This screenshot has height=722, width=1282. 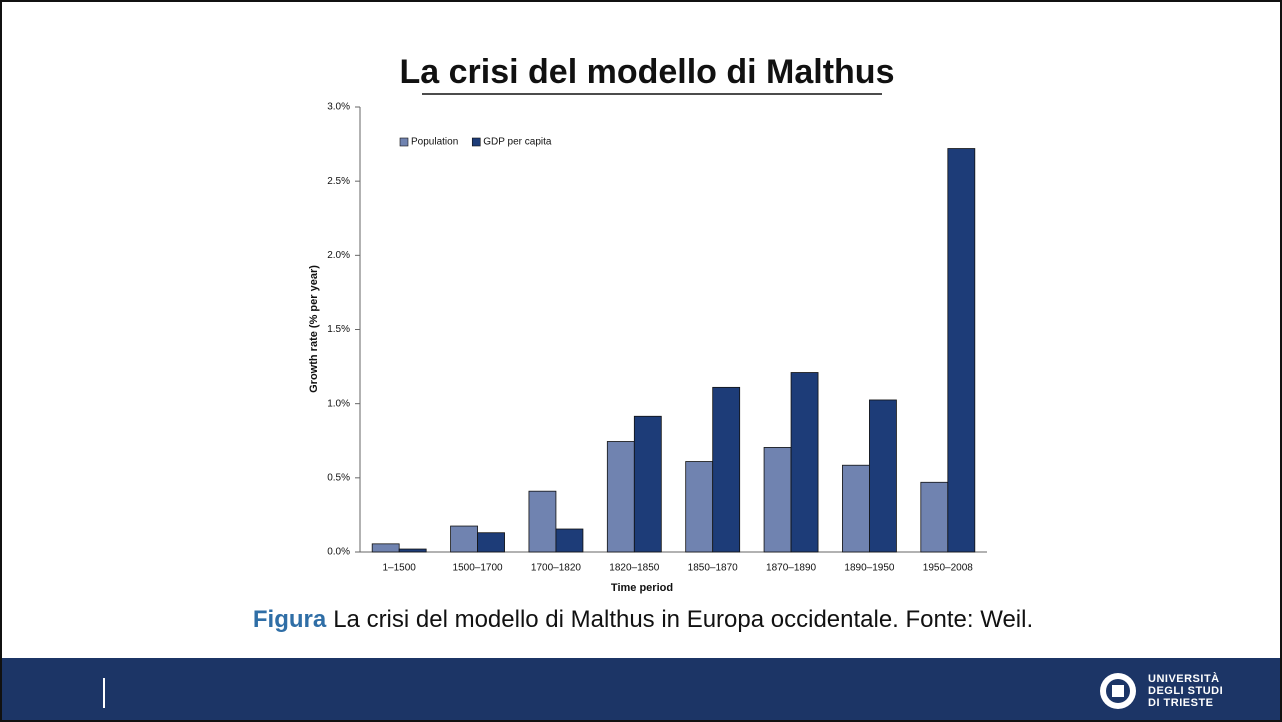 What do you see at coordinates (869, 568) in the screenshot?
I see `x-tick-label: 1890–1950` at bounding box center [869, 568].